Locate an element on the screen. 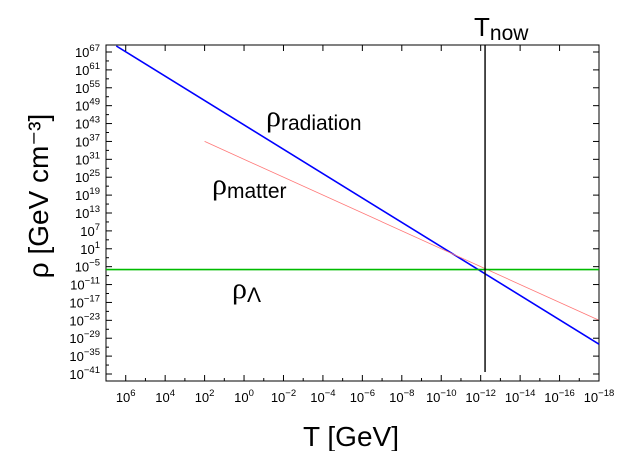  y-tick-label: 10⁻⁵ is located at coordinates (87, 266).